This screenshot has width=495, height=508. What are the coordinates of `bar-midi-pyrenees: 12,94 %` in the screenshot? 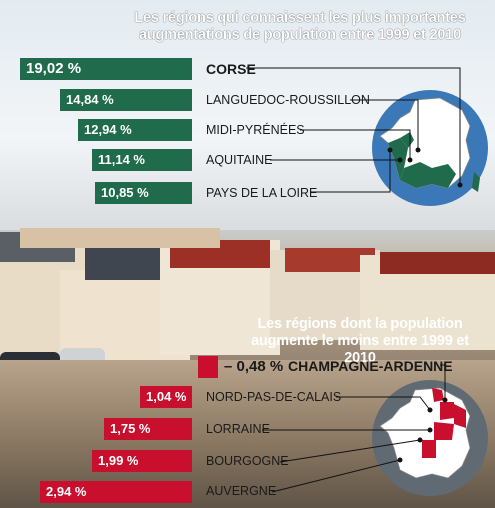 It's located at (135, 130).